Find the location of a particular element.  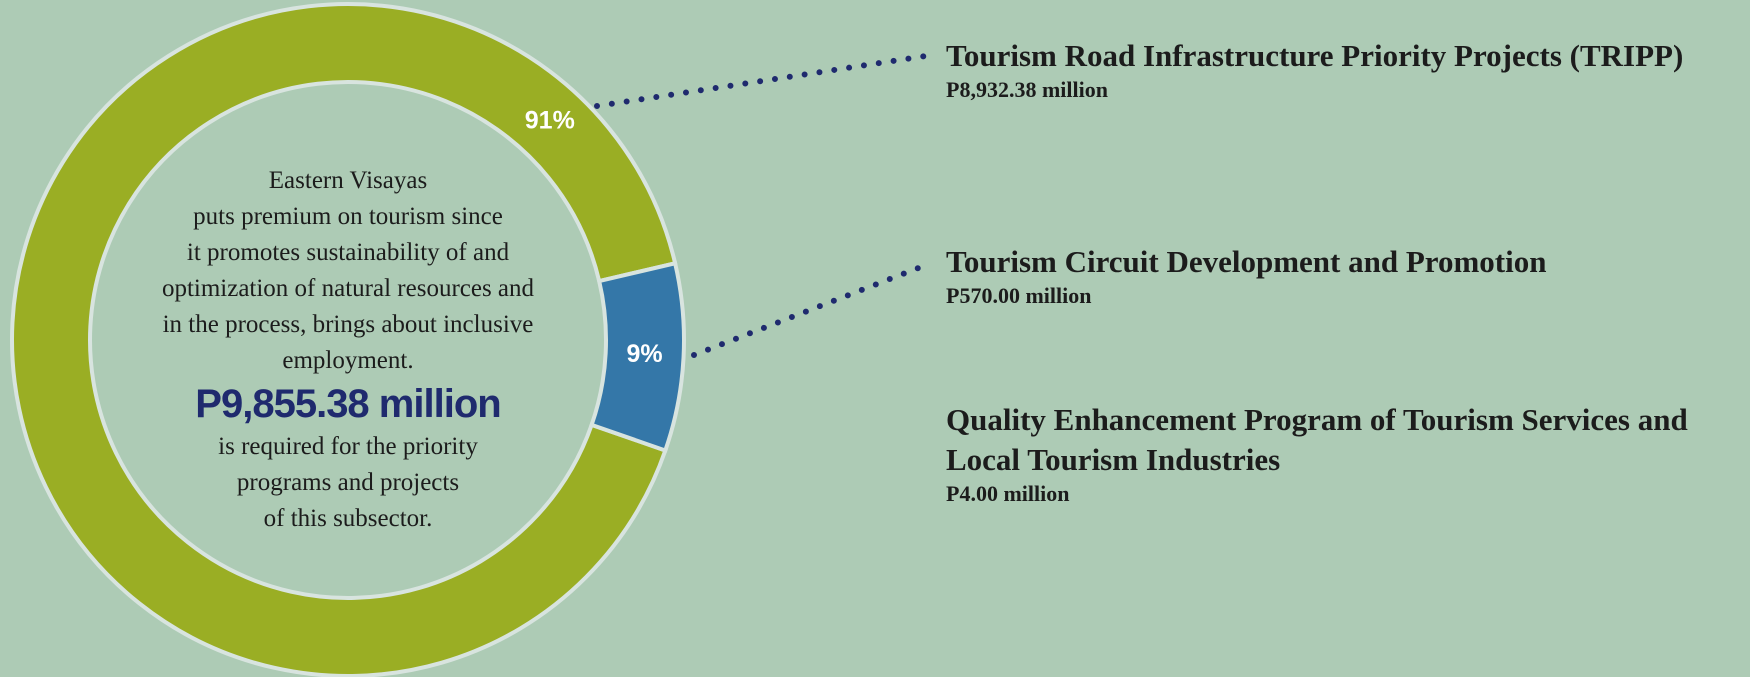

donut-segment is located at coordinates (637, 357).